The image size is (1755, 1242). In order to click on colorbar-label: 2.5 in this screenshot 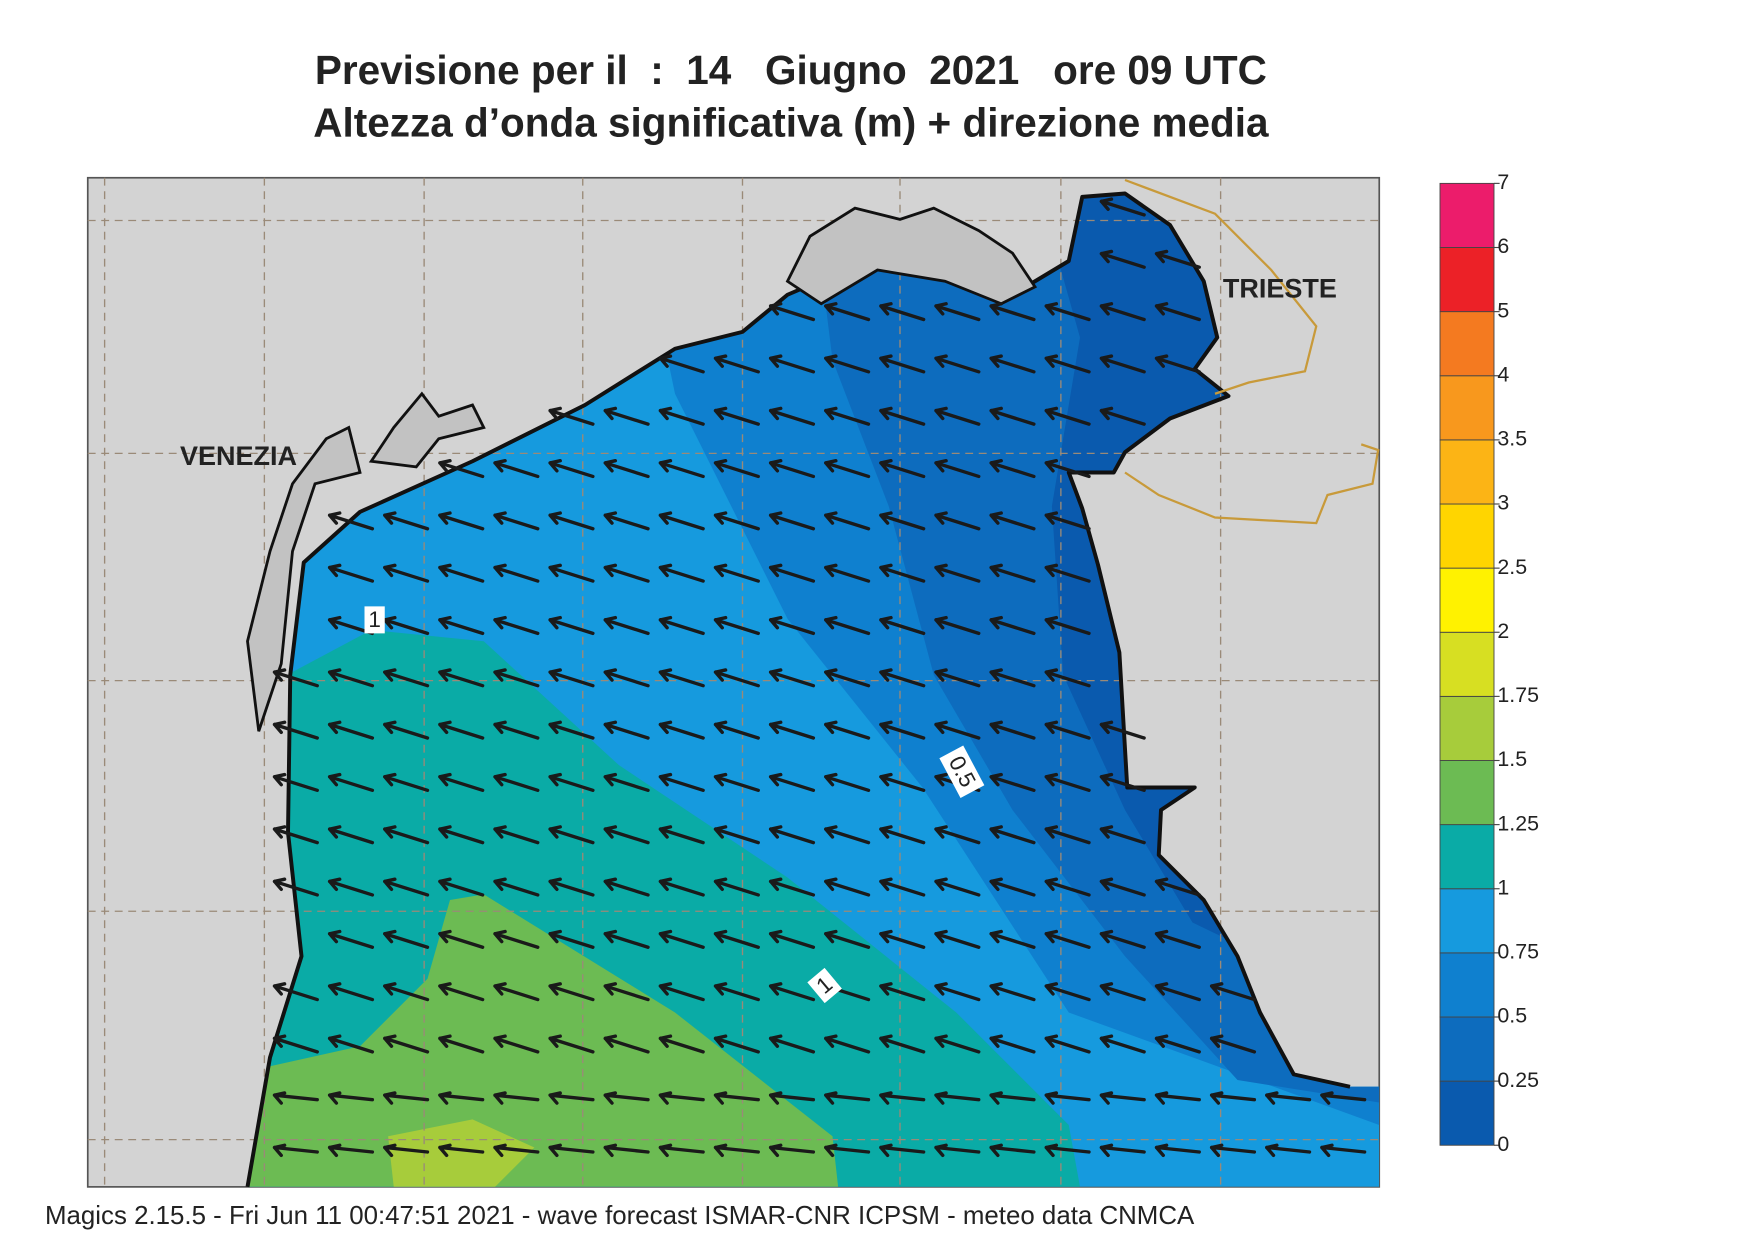, I will do `click(1512, 567)`.